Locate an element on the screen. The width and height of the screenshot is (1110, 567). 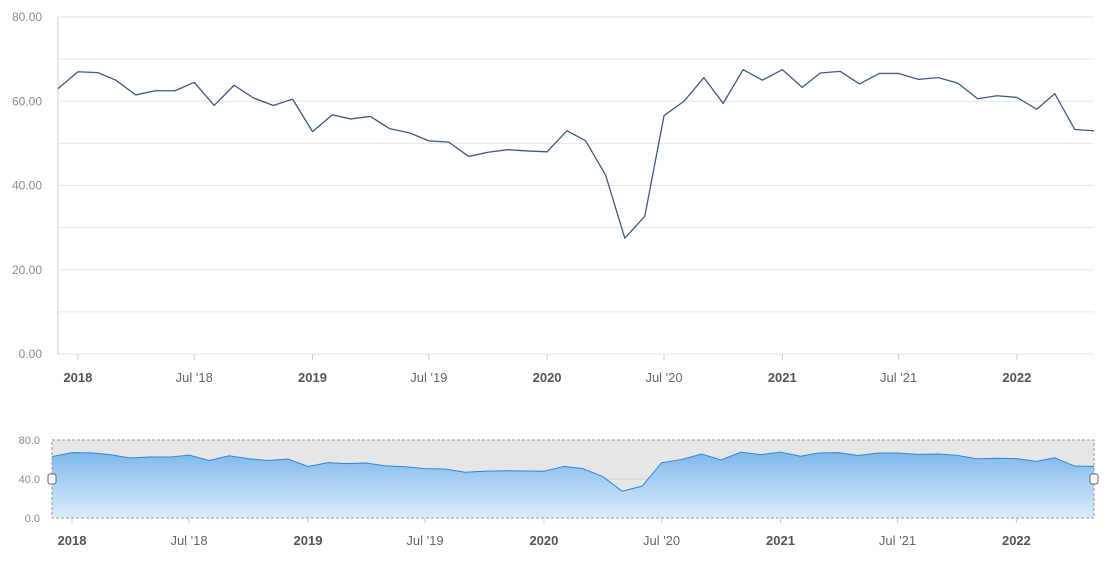
navigator-y-axis: 0.0 40.0 80.0 is located at coordinates (29, 480).